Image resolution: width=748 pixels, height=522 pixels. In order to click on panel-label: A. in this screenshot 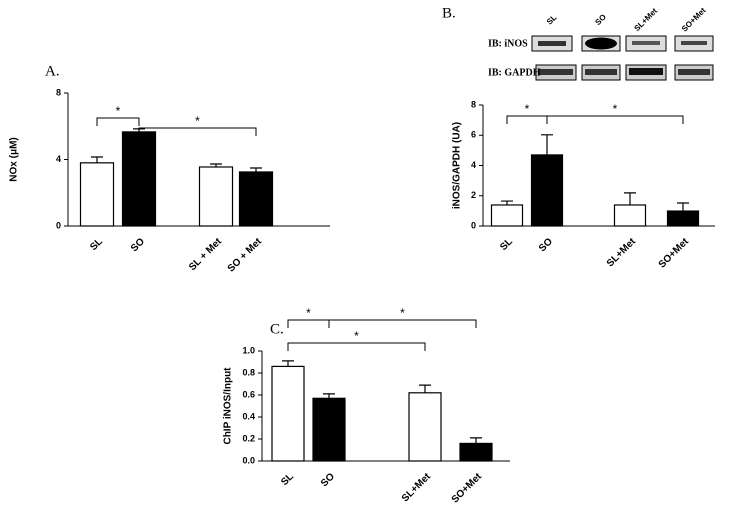, I will do `click(52, 71)`.